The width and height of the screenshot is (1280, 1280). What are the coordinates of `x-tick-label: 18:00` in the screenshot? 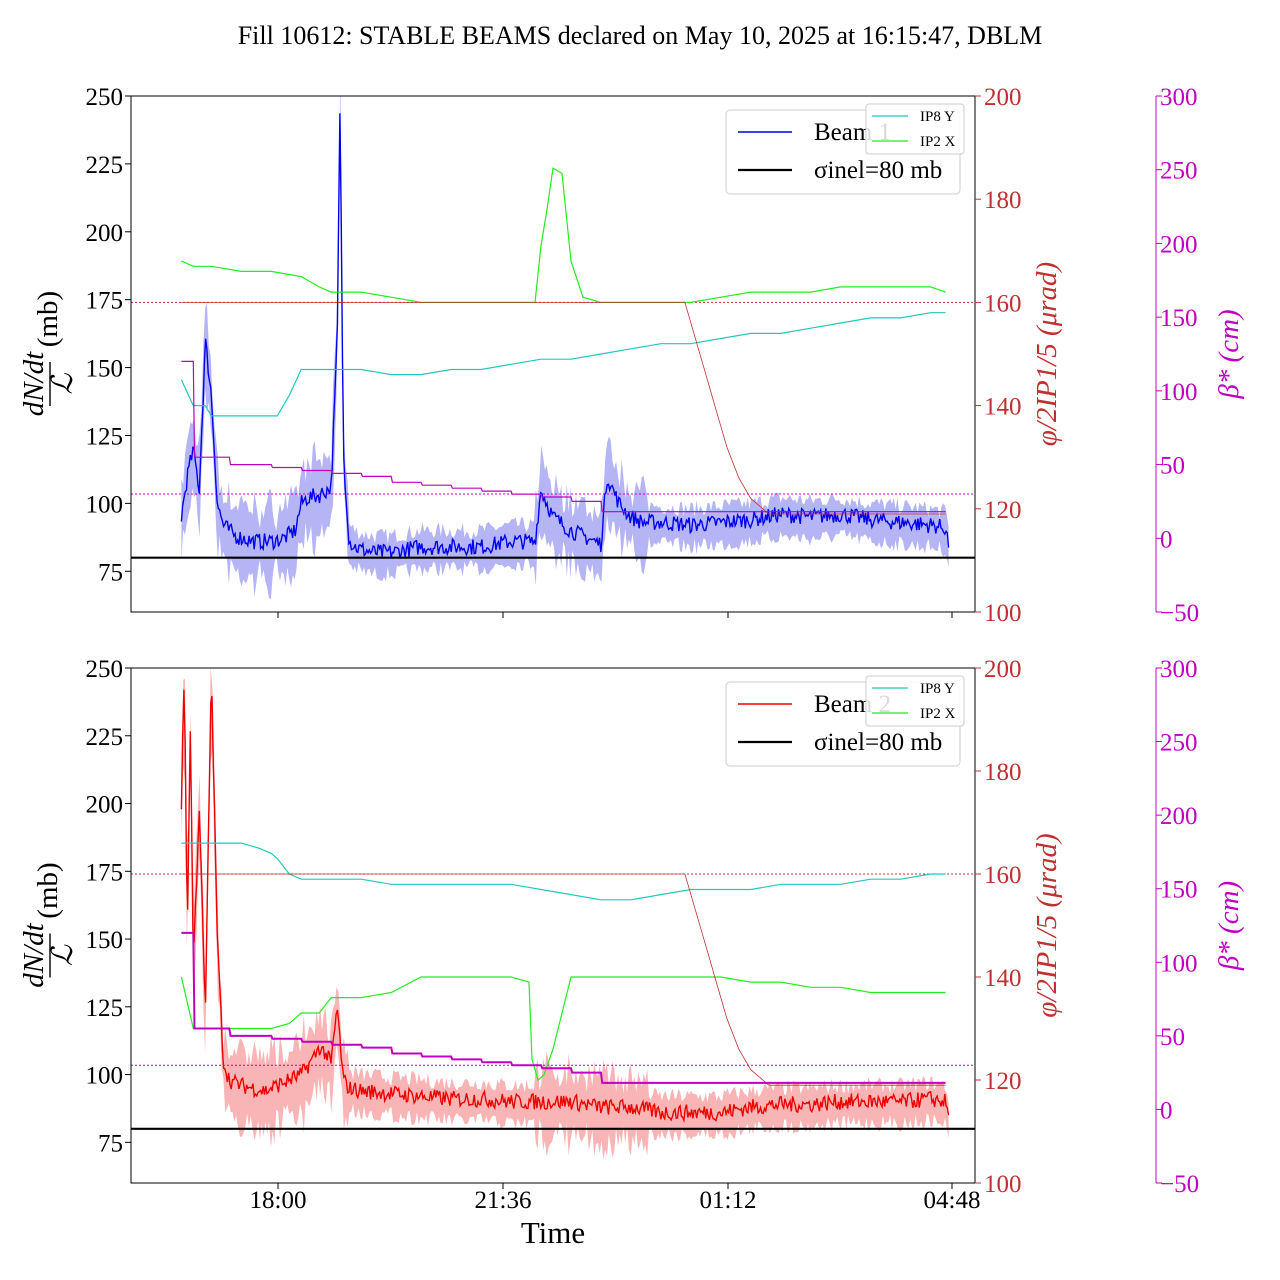 It's located at (278, 1200).